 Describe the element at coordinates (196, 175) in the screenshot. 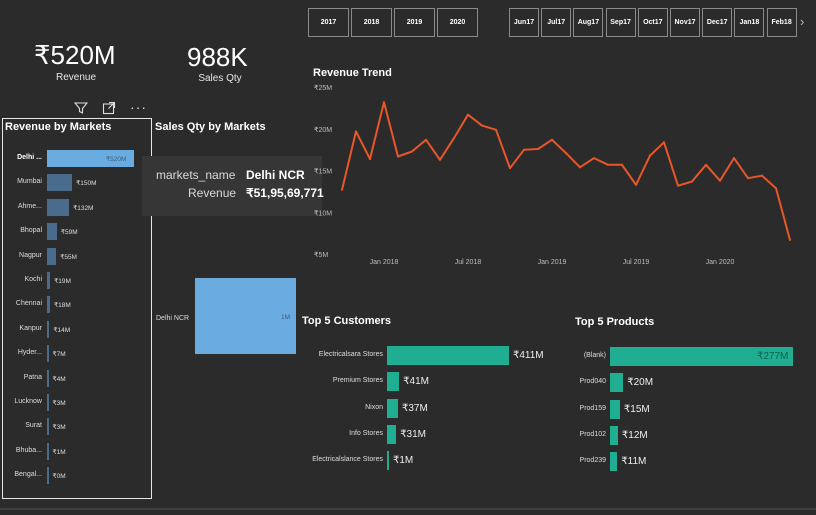

I see `tooltip-key-1: markets_name` at that location.